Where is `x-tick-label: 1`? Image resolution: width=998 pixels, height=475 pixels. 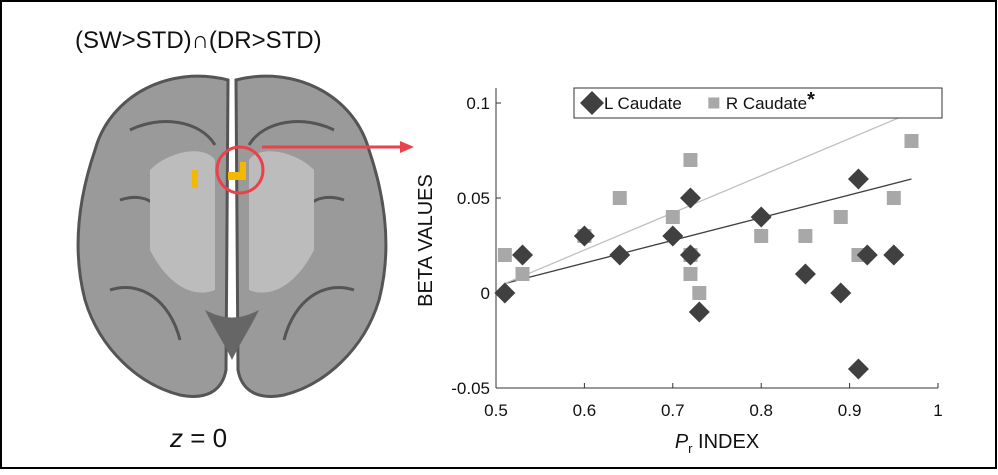 x-tick-label: 1 is located at coordinates (937, 410).